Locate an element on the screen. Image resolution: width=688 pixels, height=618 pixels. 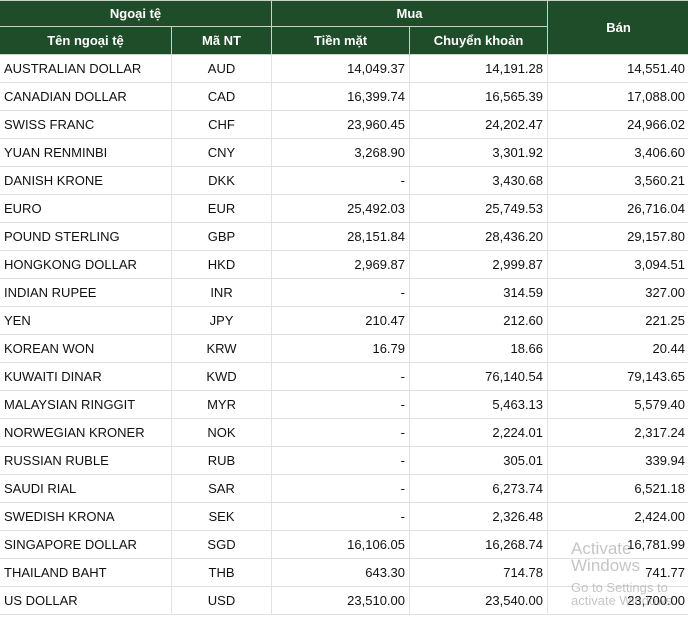
sell-rate-cell: 5,579.40 is located at coordinates (617, 404).